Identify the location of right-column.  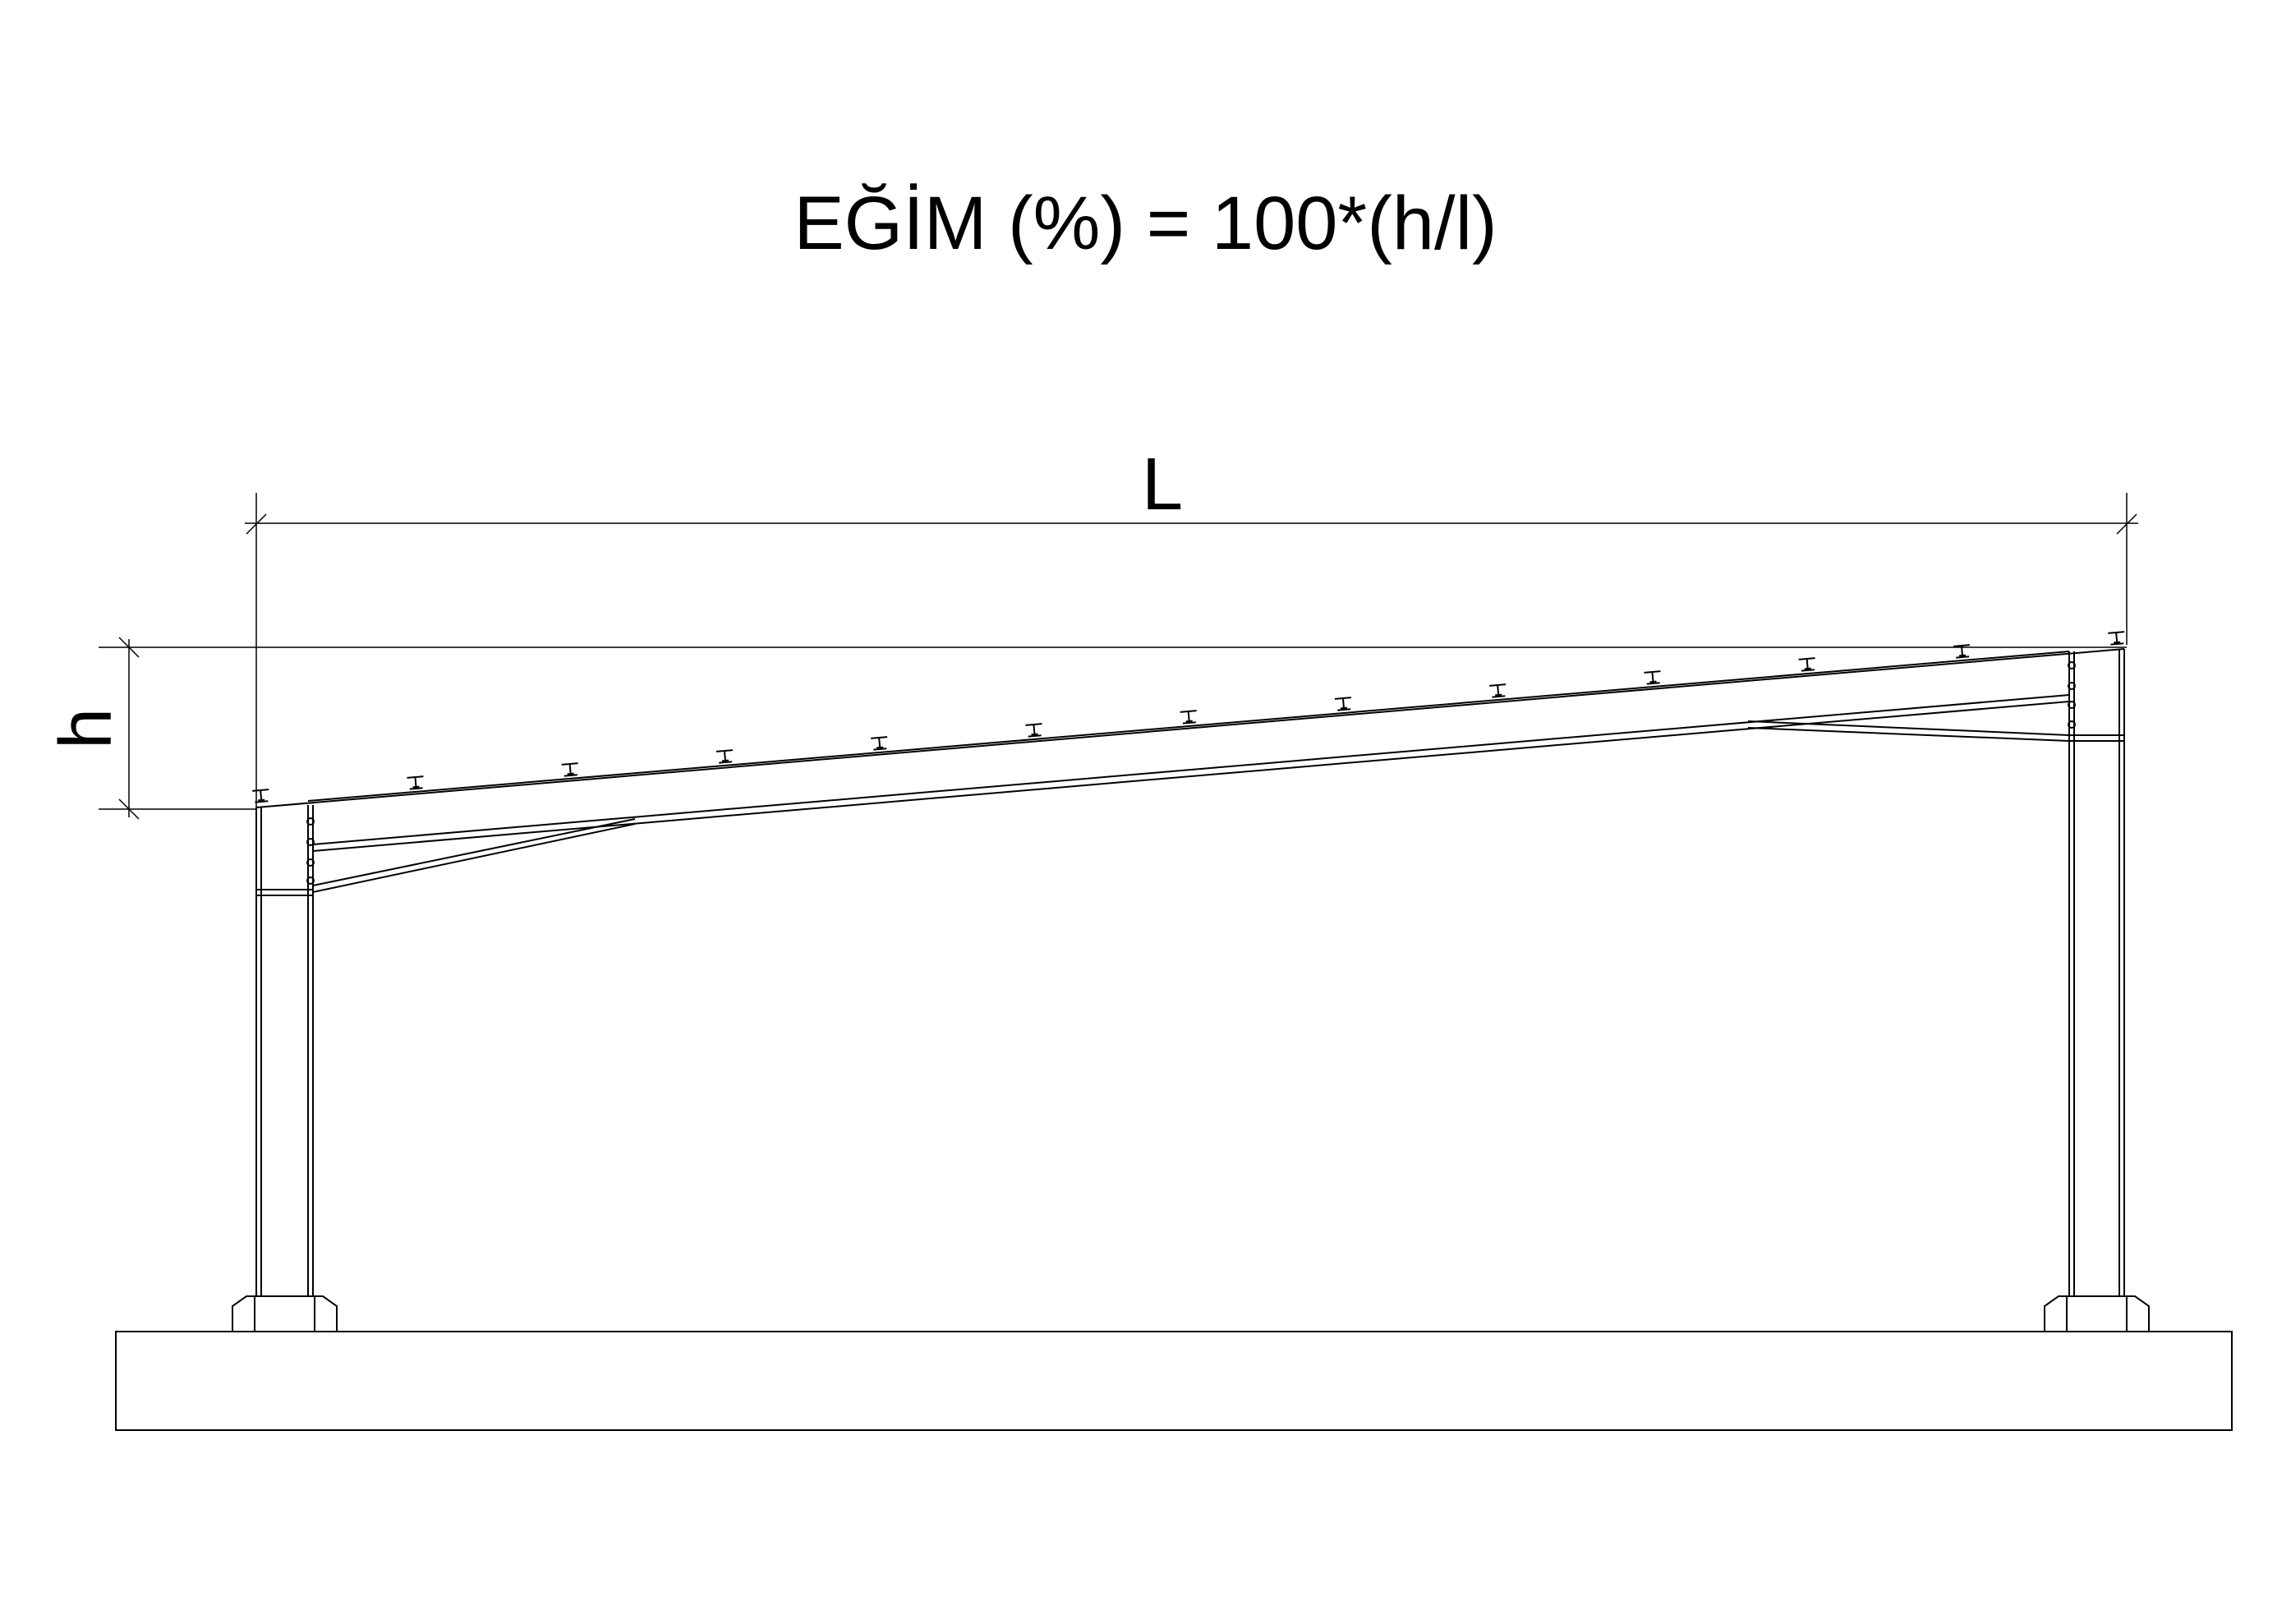
(2096, 972).